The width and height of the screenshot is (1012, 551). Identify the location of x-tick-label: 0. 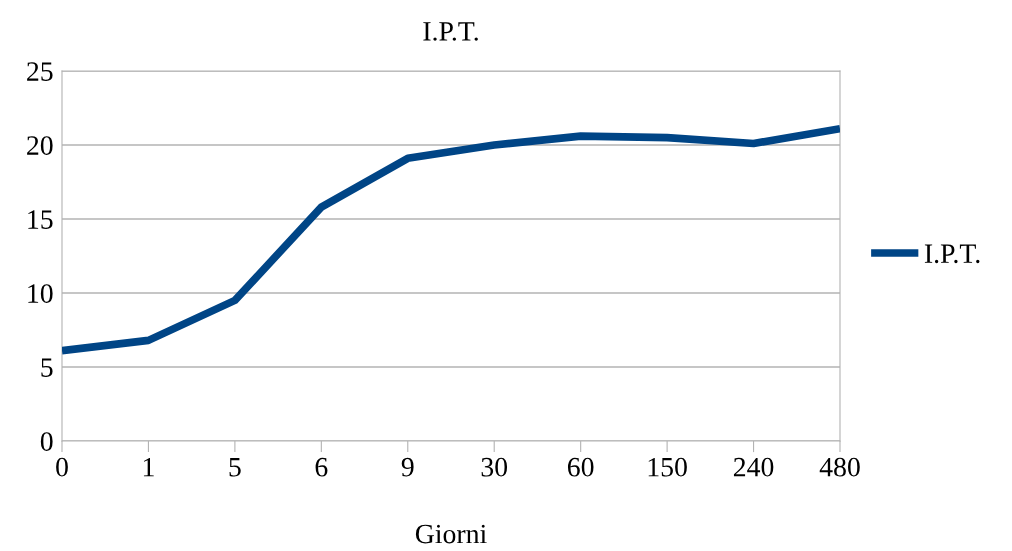
(62, 467).